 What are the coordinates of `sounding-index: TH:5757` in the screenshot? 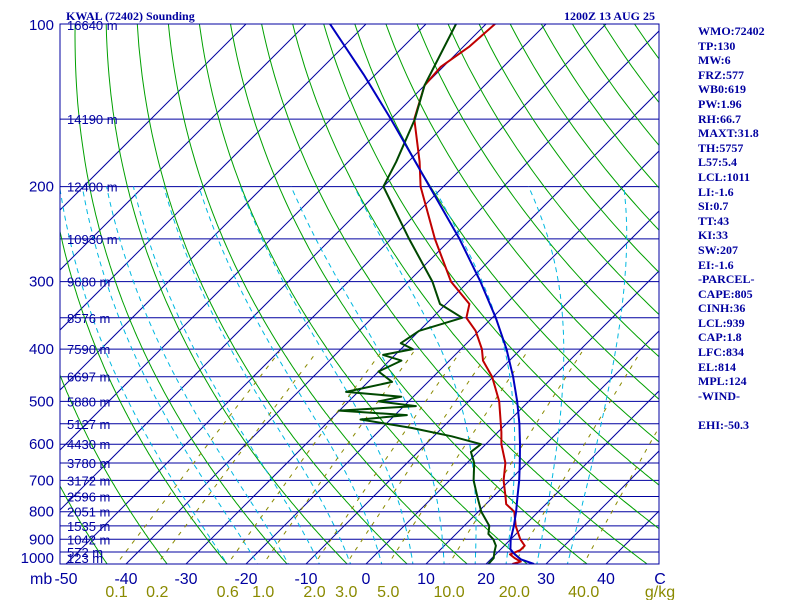 It's located at (721, 147).